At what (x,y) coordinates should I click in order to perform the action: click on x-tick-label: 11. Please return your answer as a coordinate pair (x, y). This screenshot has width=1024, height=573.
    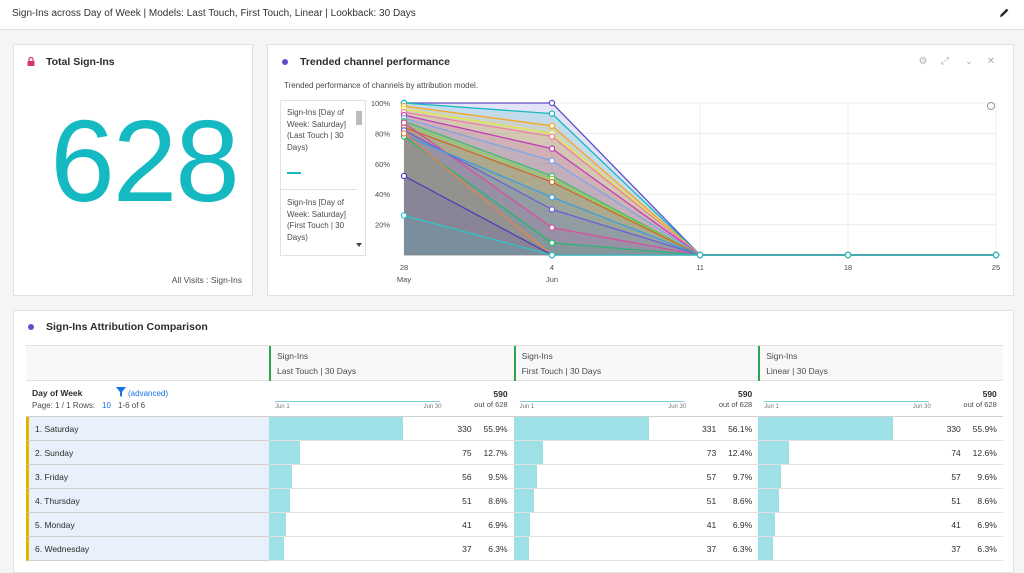
    Looking at the image, I should click on (700, 267).